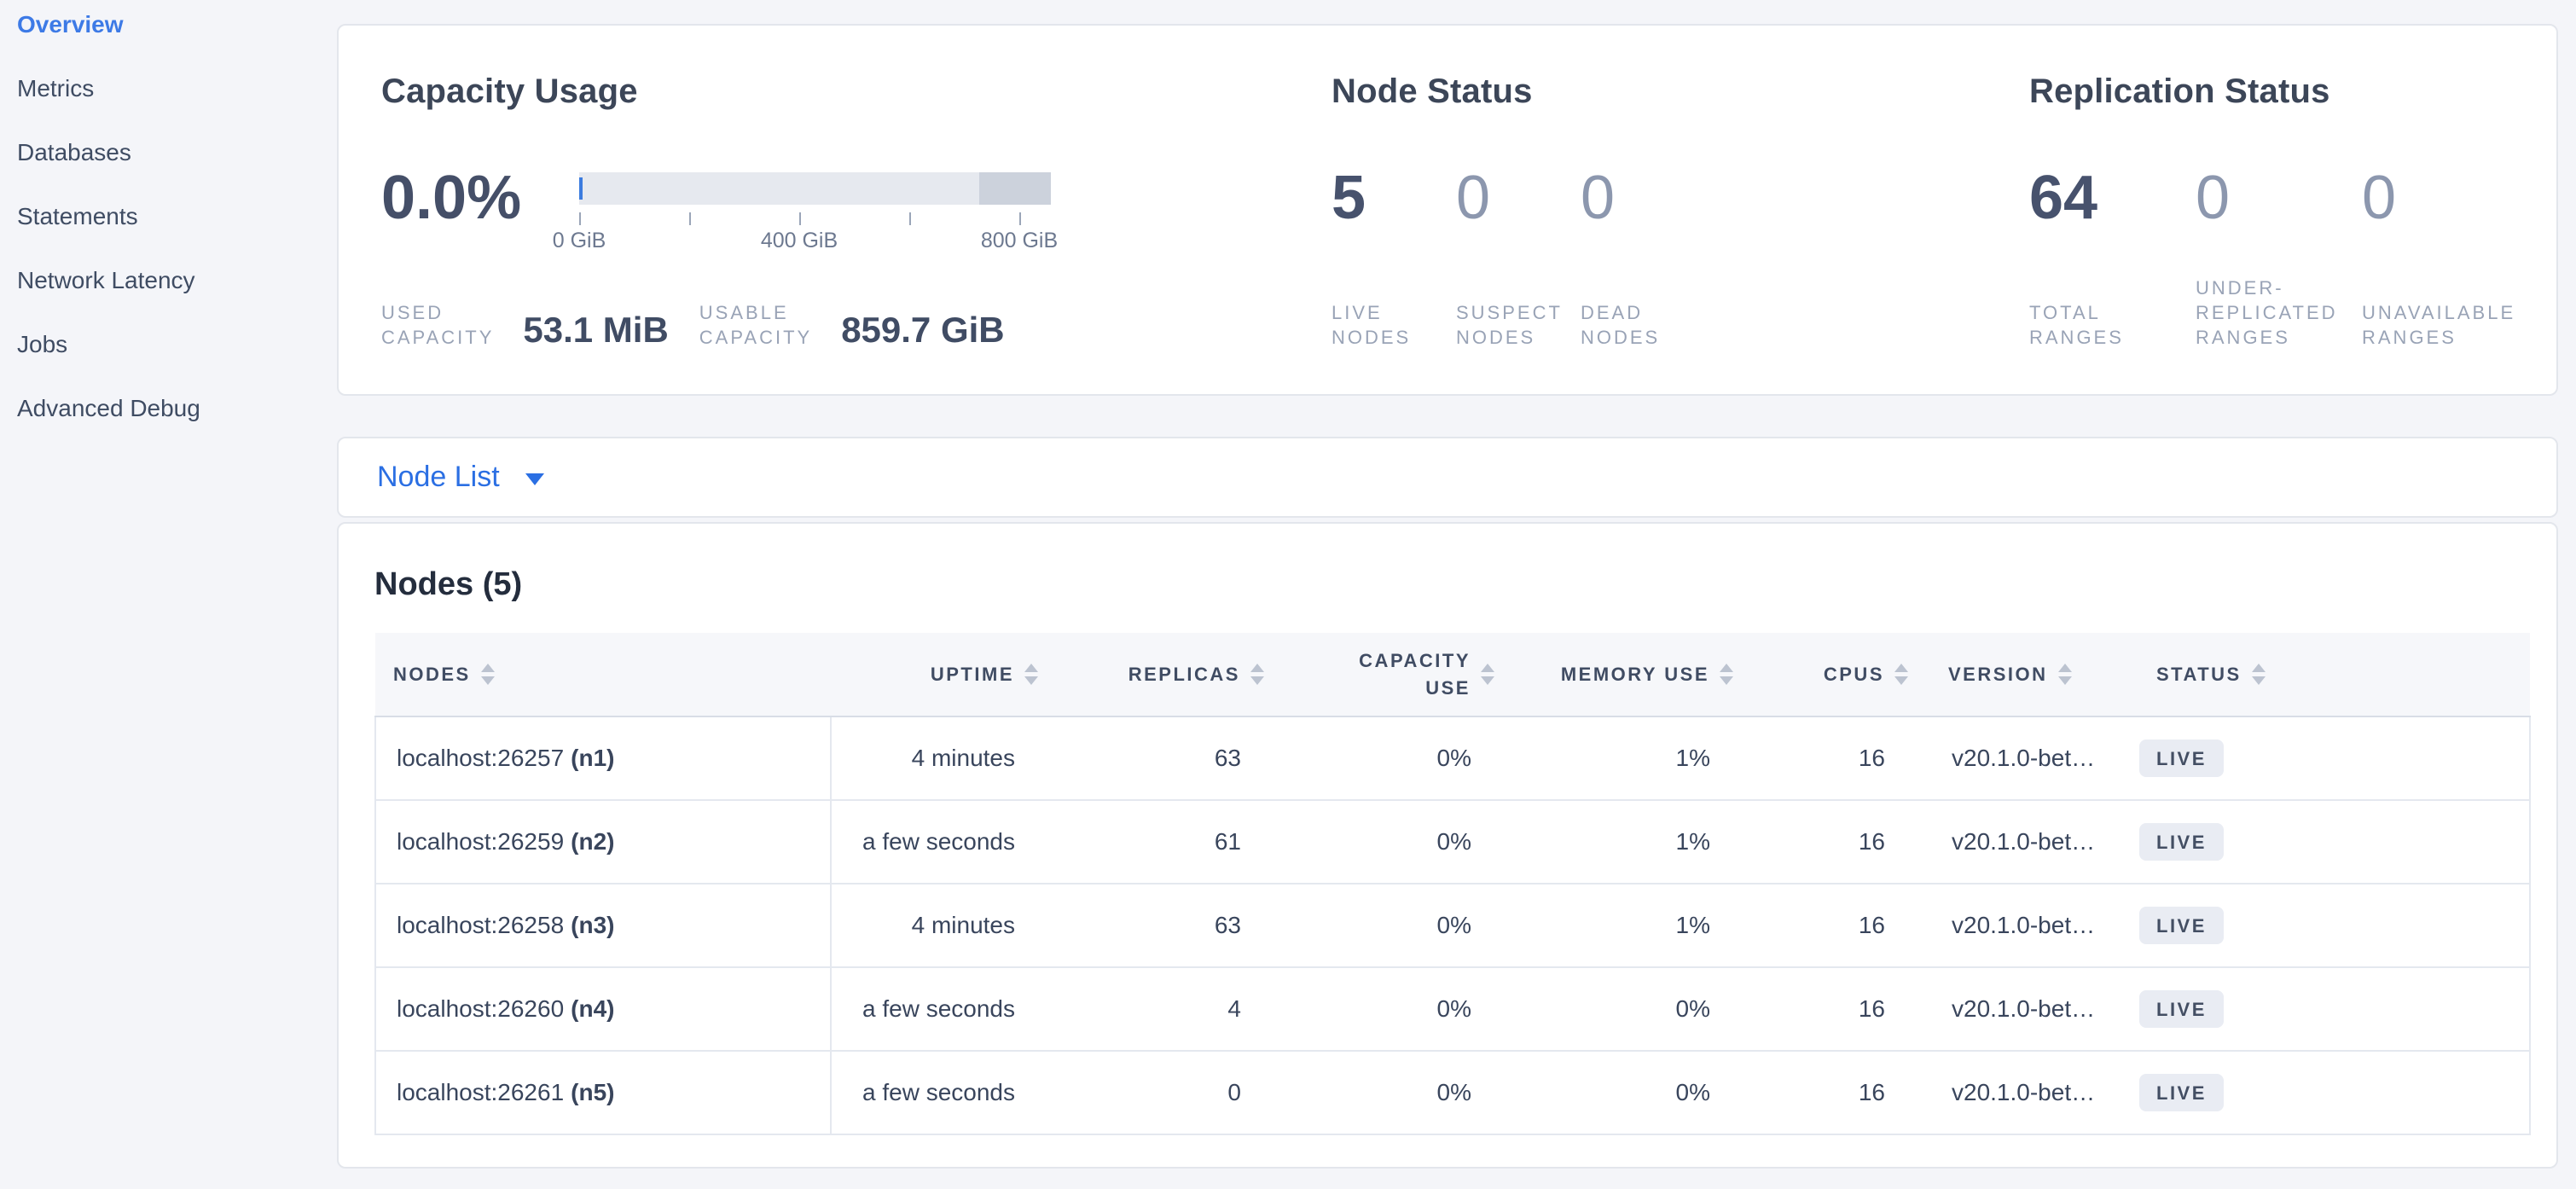  What do you see at coordinates (2439, 324) in the screenshot?
I see `unavailable-ranges-label: UNAVAILABLE RANGES` at bounding box center [2439, 324].